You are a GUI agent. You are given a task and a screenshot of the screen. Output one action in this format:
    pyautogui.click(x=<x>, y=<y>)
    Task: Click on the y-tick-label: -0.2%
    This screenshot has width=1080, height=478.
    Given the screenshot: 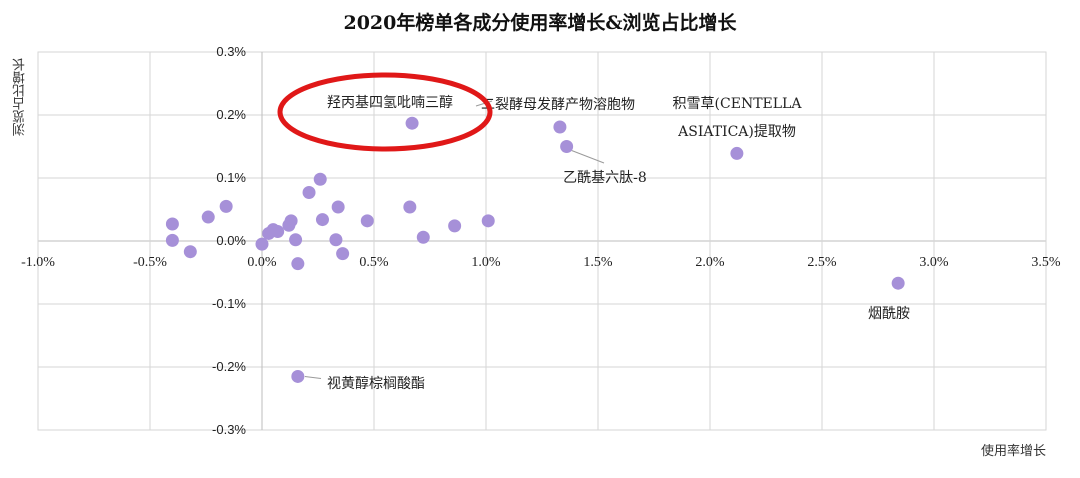 What is the action you would take?
    pyautogui.click(x=229, y=366)
    